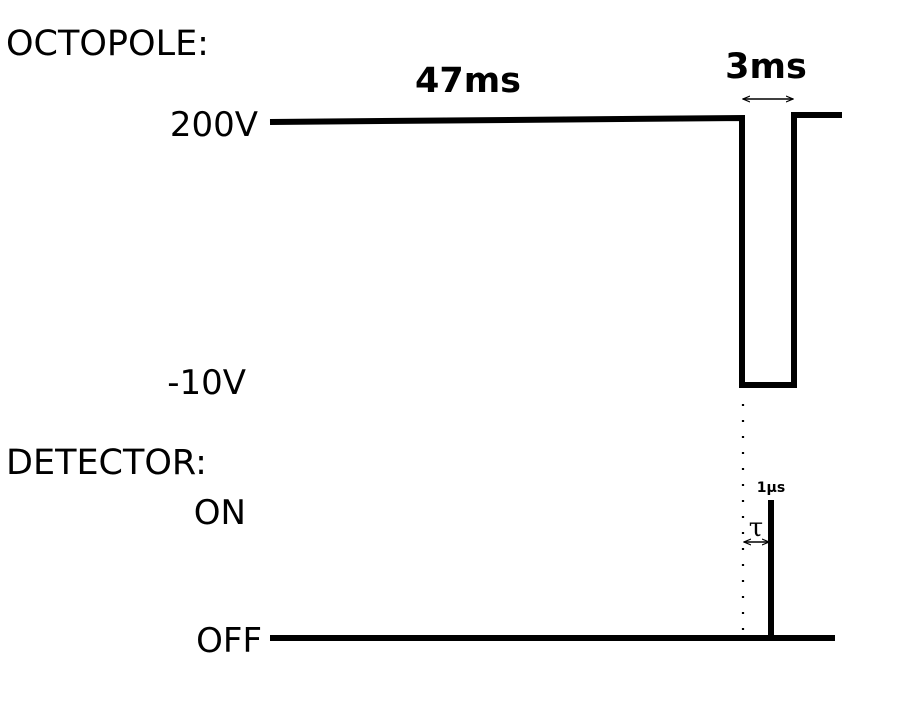 The height and width of the screenshot is (720, 900). I want to click on pulse-duration-label: 3ms, so click(766, 67).